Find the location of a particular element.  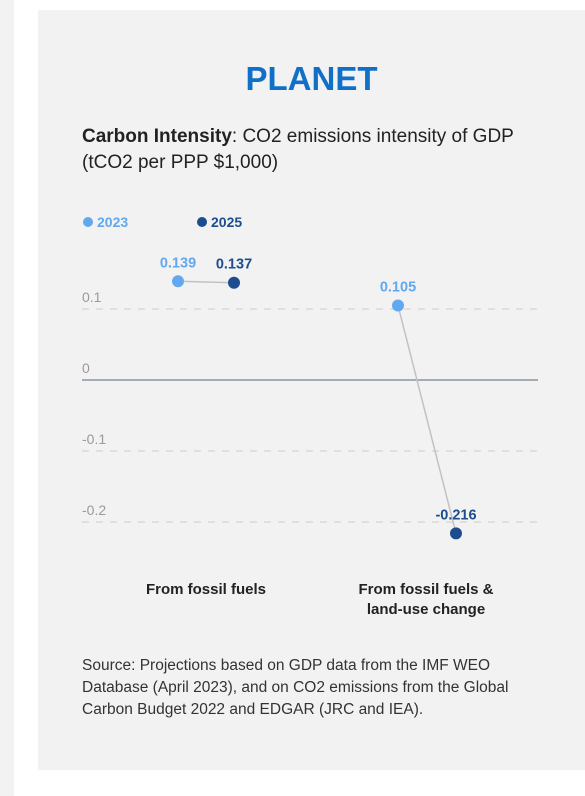

legend-marker-2023 is located at coordinates (88, 222).